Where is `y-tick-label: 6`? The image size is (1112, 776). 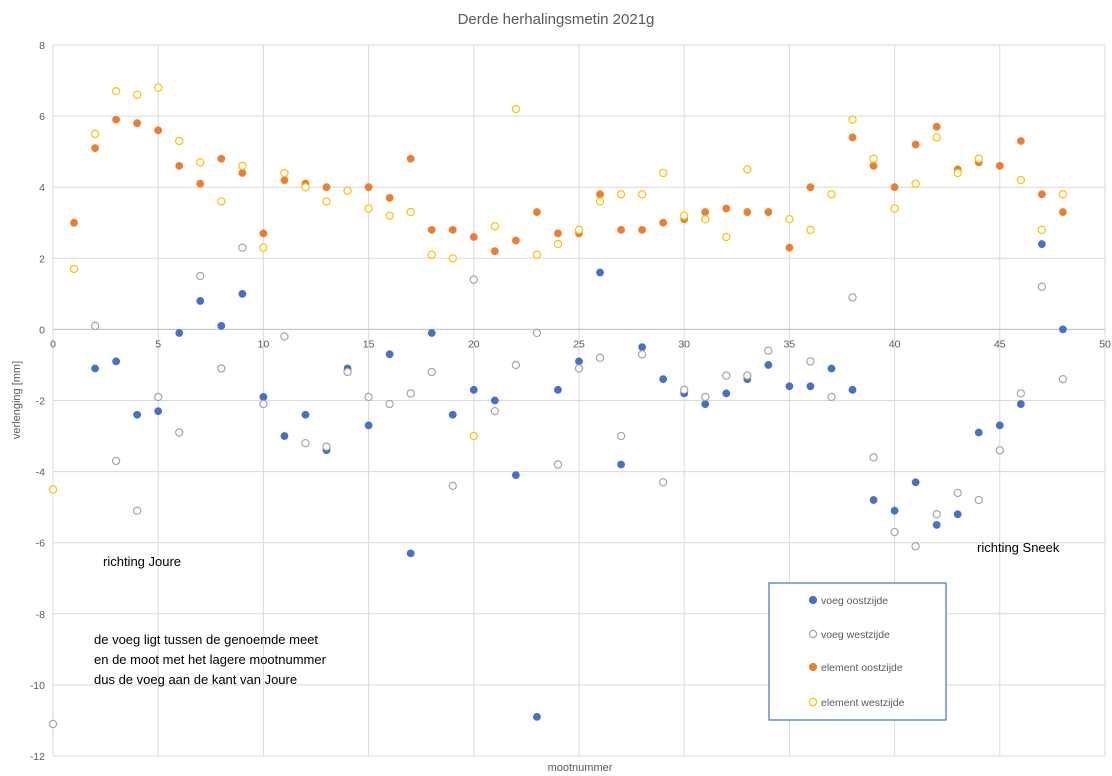 y-tick-label: 6 is located at coordinates (42, 117).